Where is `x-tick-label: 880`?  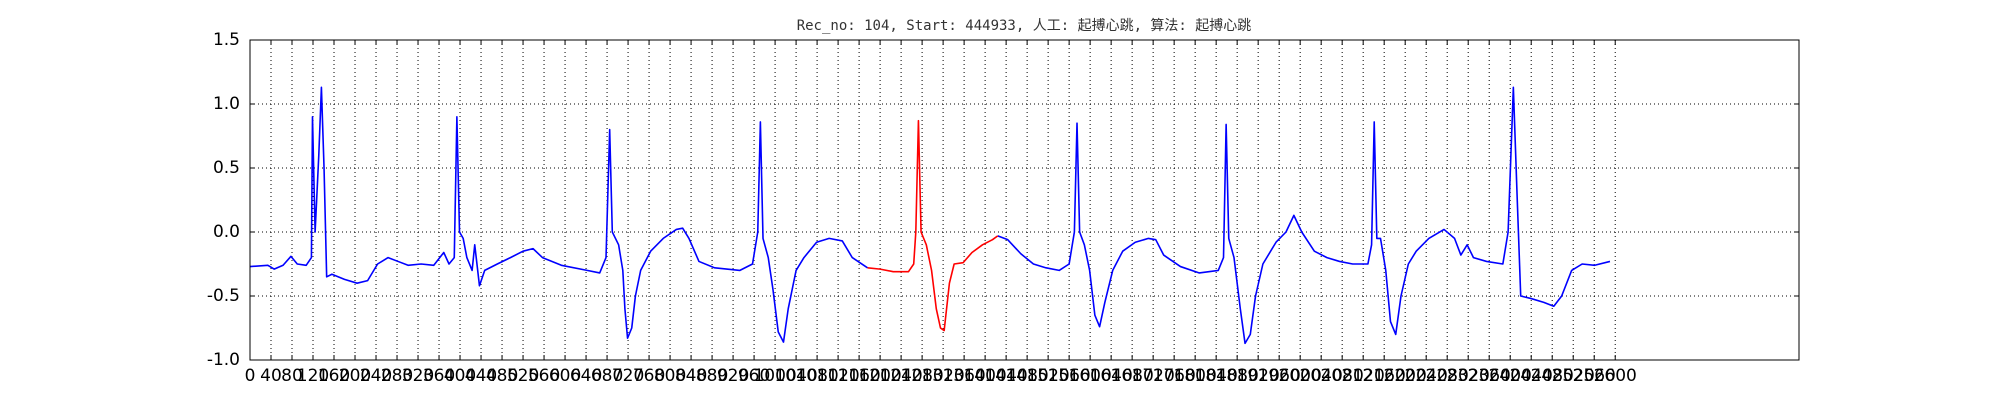
x-tick-label: 880 is located at coordinates (712, 376).